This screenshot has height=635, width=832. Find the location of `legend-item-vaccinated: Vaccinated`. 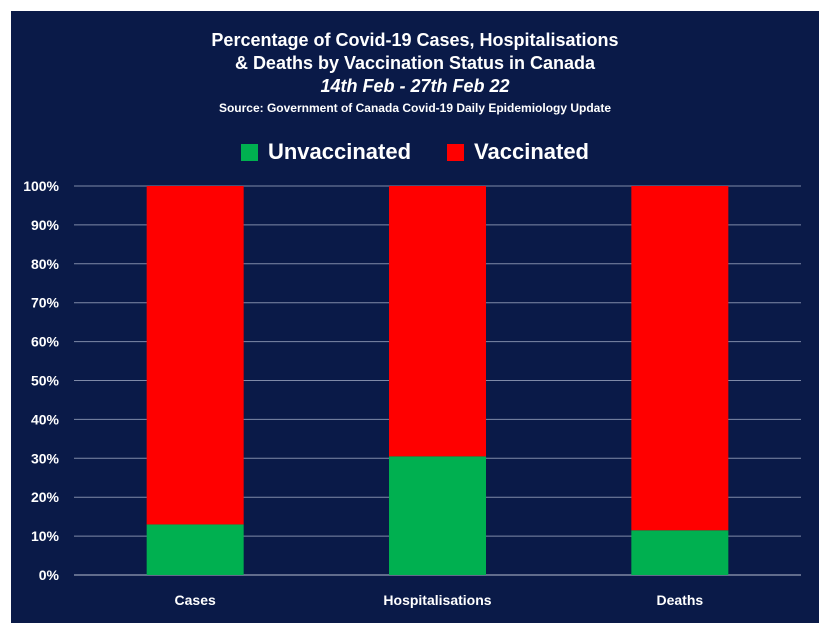

legend-item-vaccinated: Vaccinated is located at coordinates (518, 152).